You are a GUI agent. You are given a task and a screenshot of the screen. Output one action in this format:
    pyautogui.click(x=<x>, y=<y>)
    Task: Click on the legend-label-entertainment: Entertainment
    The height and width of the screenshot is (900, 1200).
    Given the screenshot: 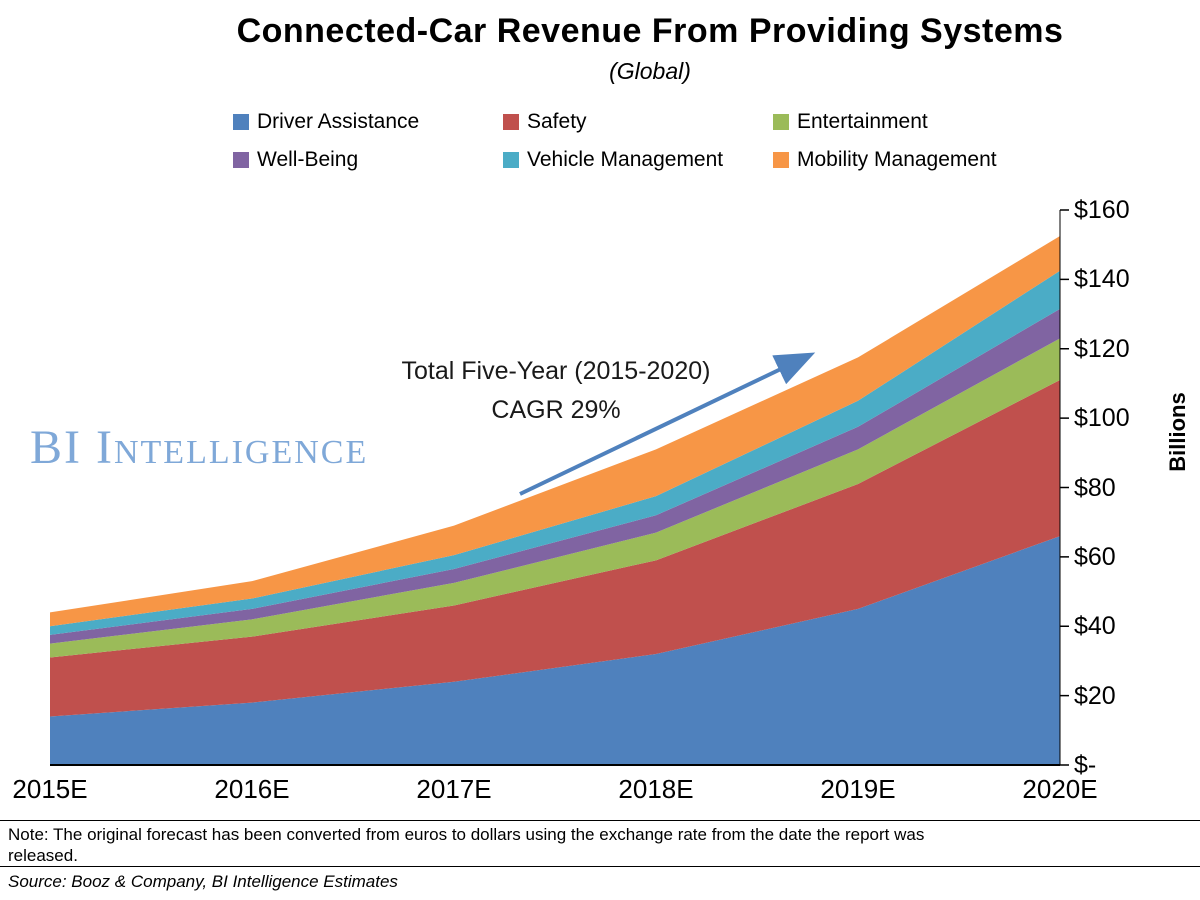 What is the action you would take?
    pyautogui.click(x=862, y=121)
    